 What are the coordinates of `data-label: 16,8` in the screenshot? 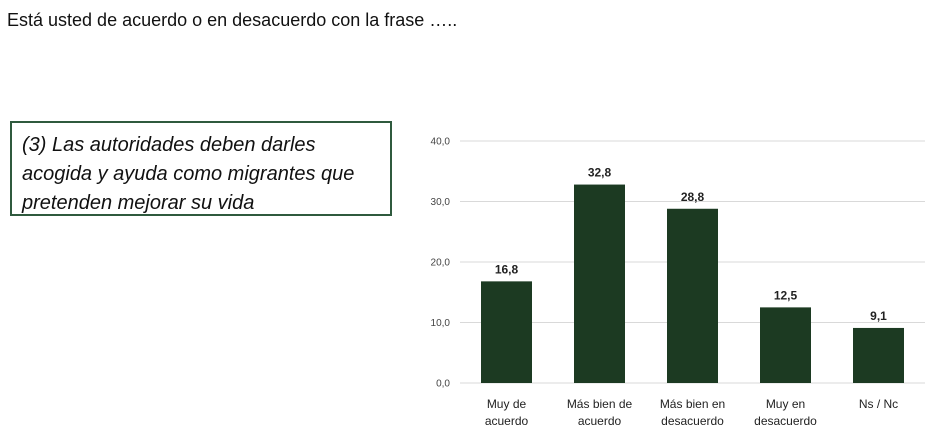 It's located at (507, 269).